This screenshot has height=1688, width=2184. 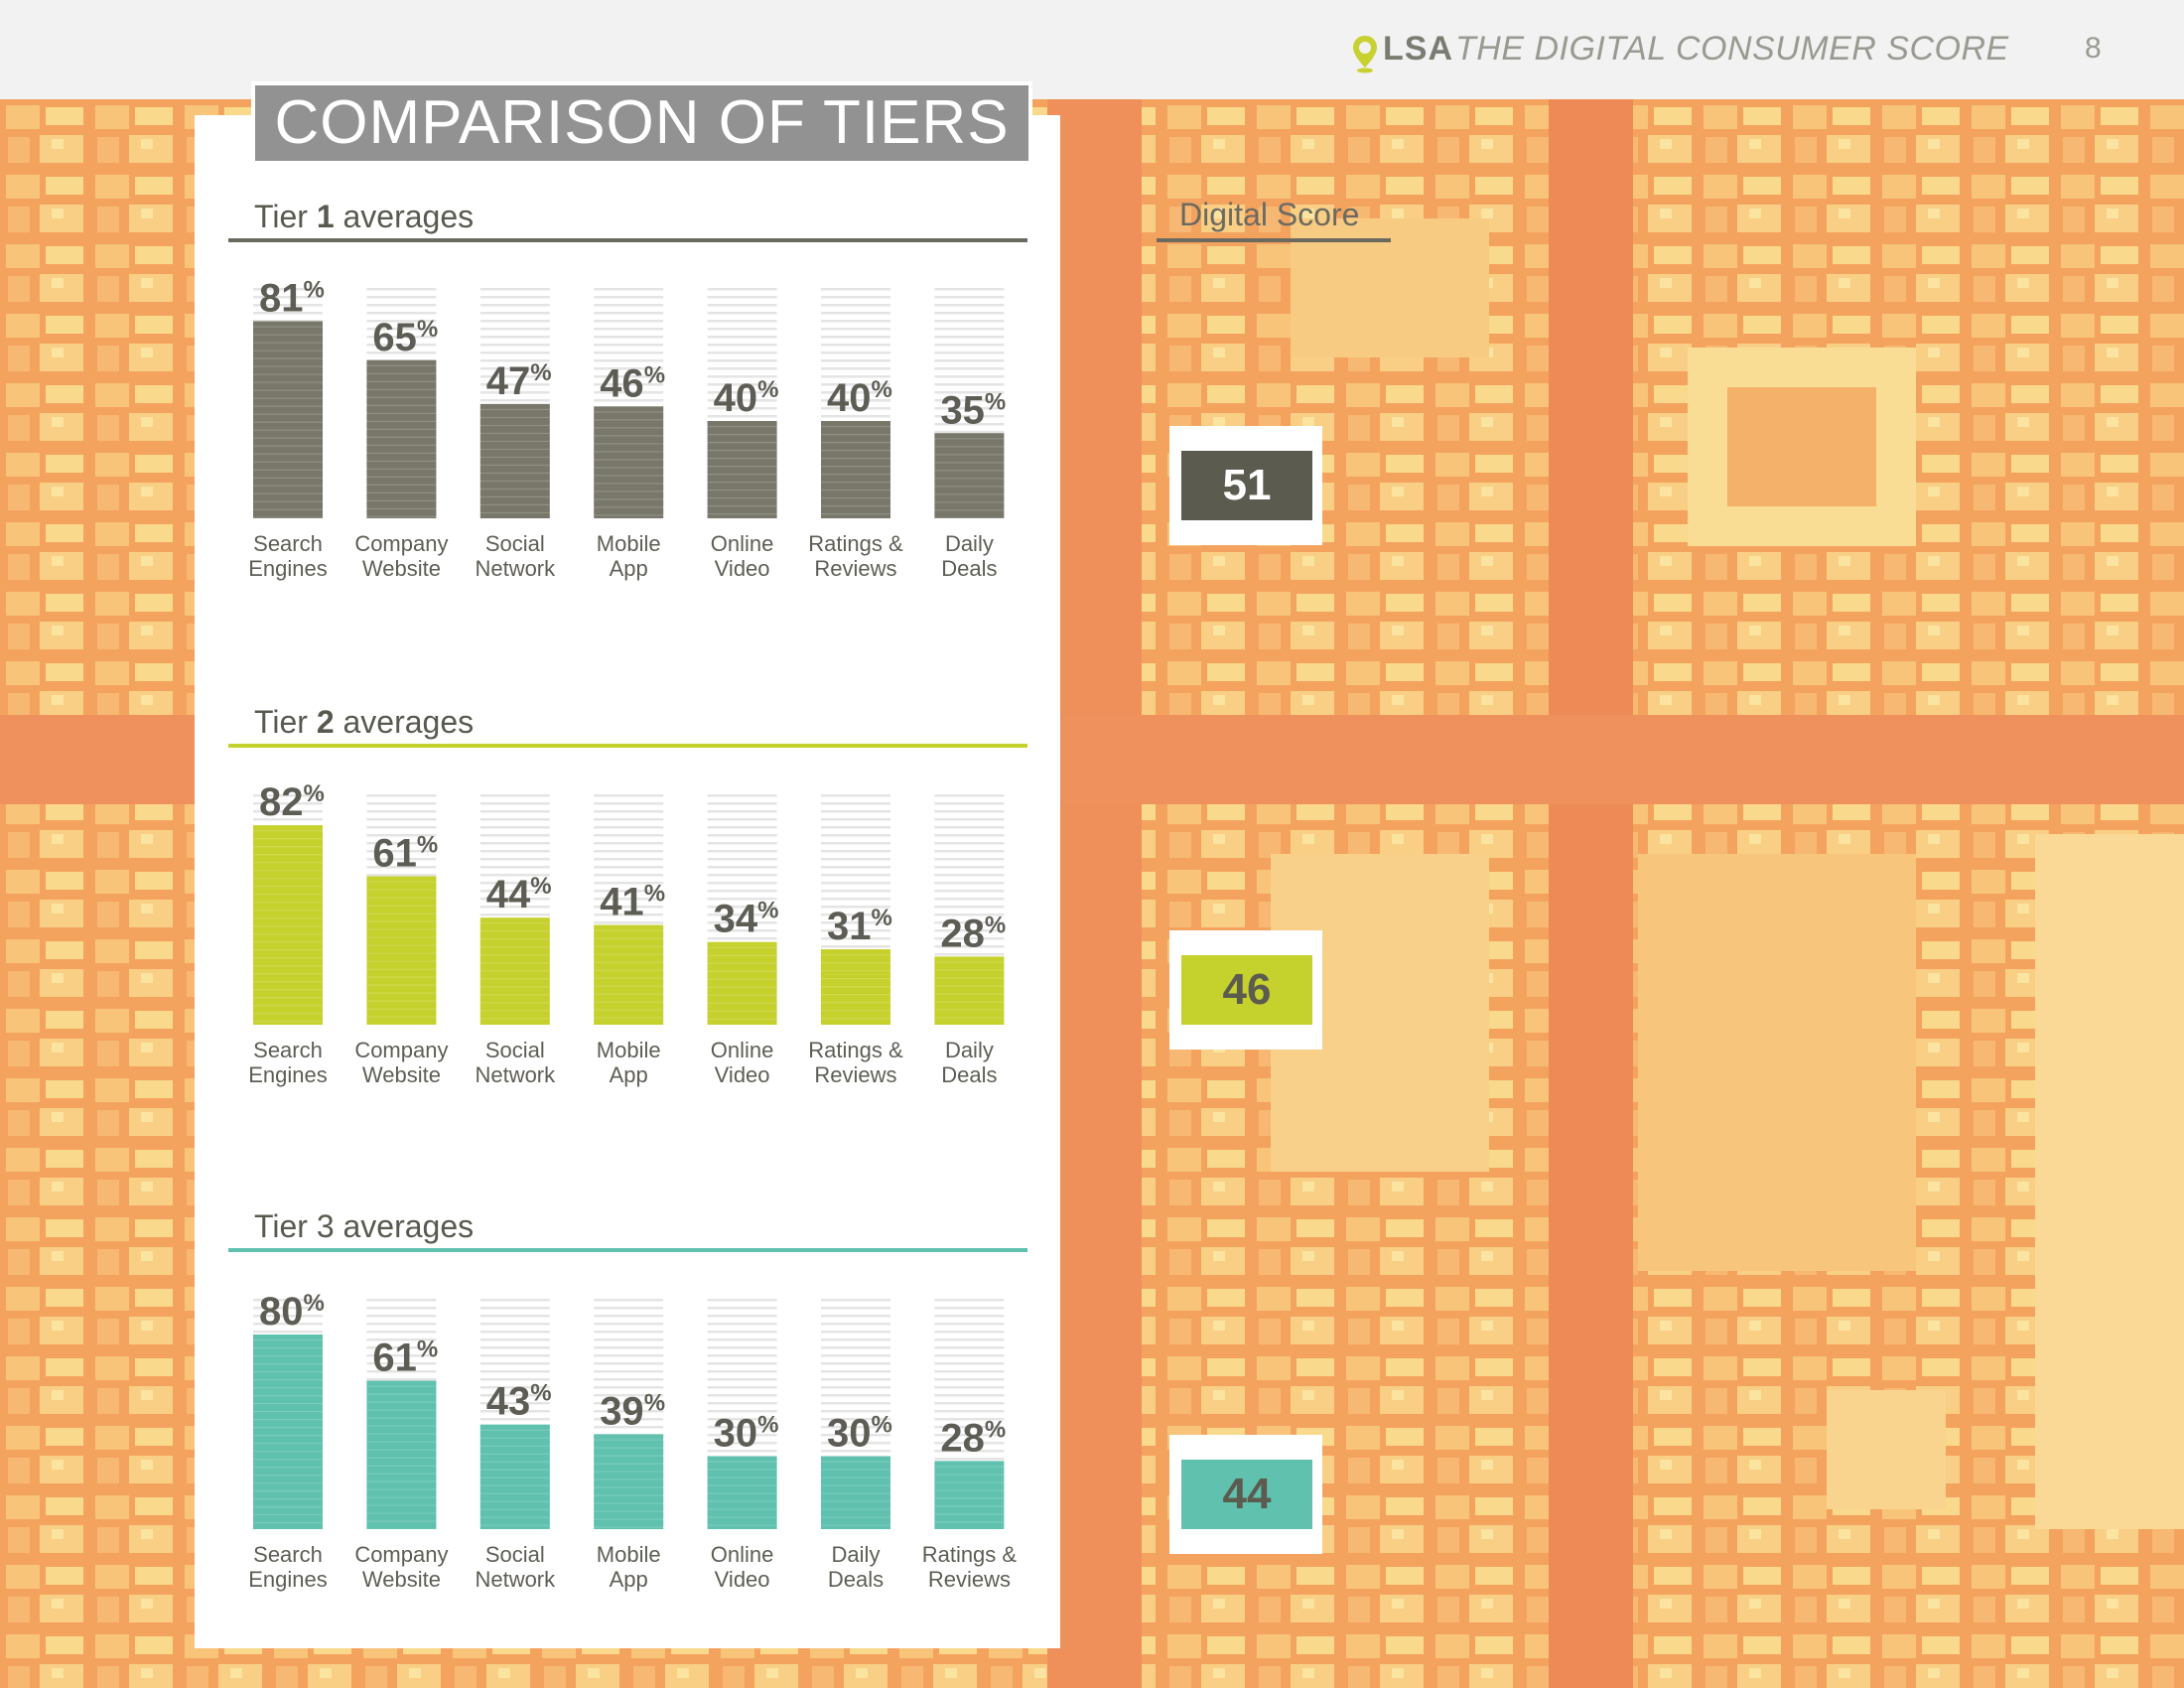 What do you see at coordinates (405, 337) in the screenshot?
I see `data-label: 65%` at bounding box center [405, 337].